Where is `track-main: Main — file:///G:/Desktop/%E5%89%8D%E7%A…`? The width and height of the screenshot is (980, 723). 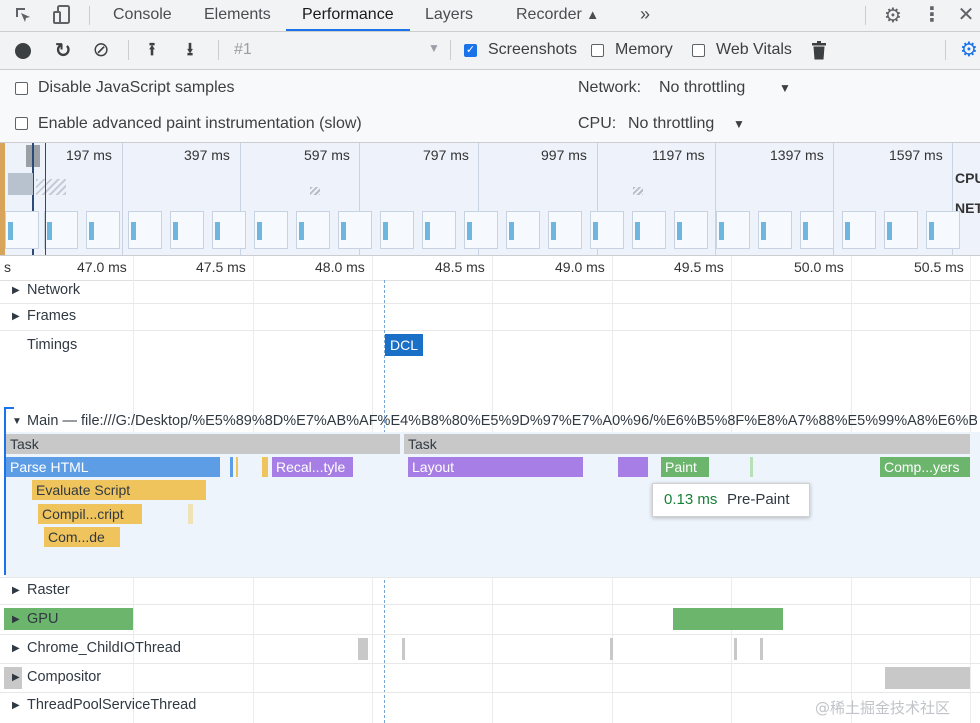 track-main: Main — file:///G:/Desktop/%E5%89%8D%E7%A… is located at coordinates (502, 421).